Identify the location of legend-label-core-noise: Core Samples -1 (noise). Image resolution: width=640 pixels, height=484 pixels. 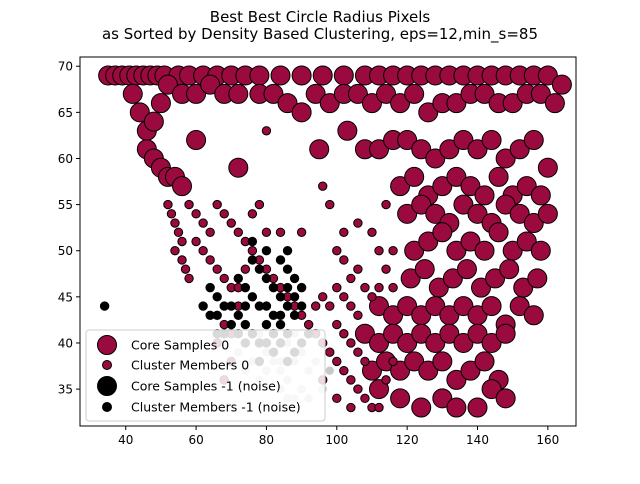
(206, 386).